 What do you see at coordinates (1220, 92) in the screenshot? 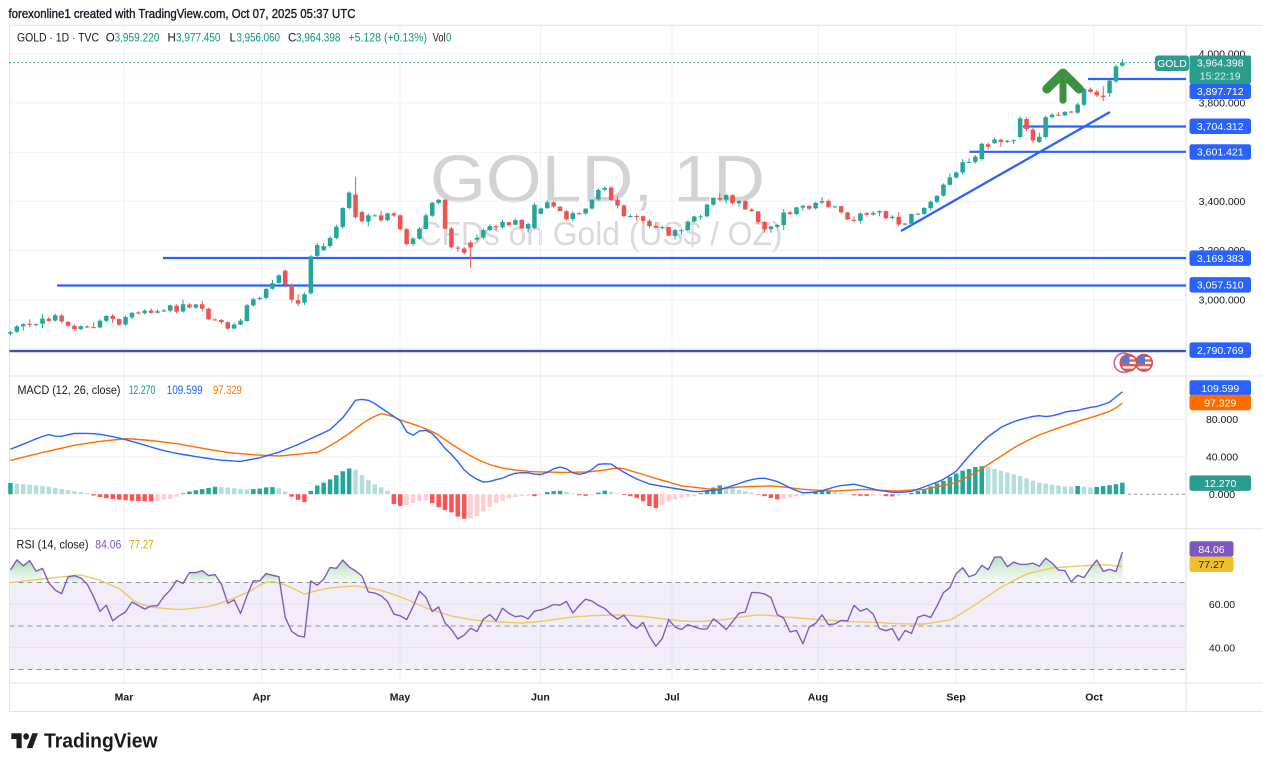
I see `svg-text: 3,897.712` at bounding box center [1220, 92].